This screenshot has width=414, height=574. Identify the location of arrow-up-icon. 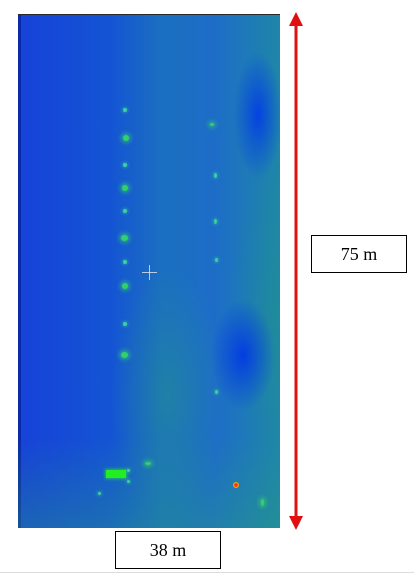
(296, 19).